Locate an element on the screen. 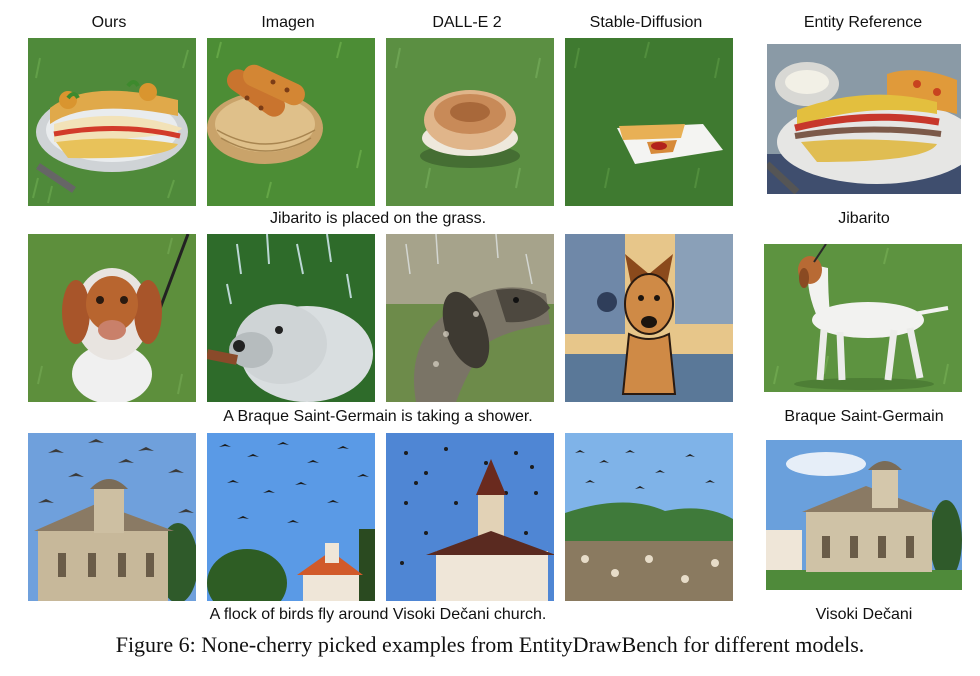  image-reference-visoki-decani is located at coordinates (864, 515).